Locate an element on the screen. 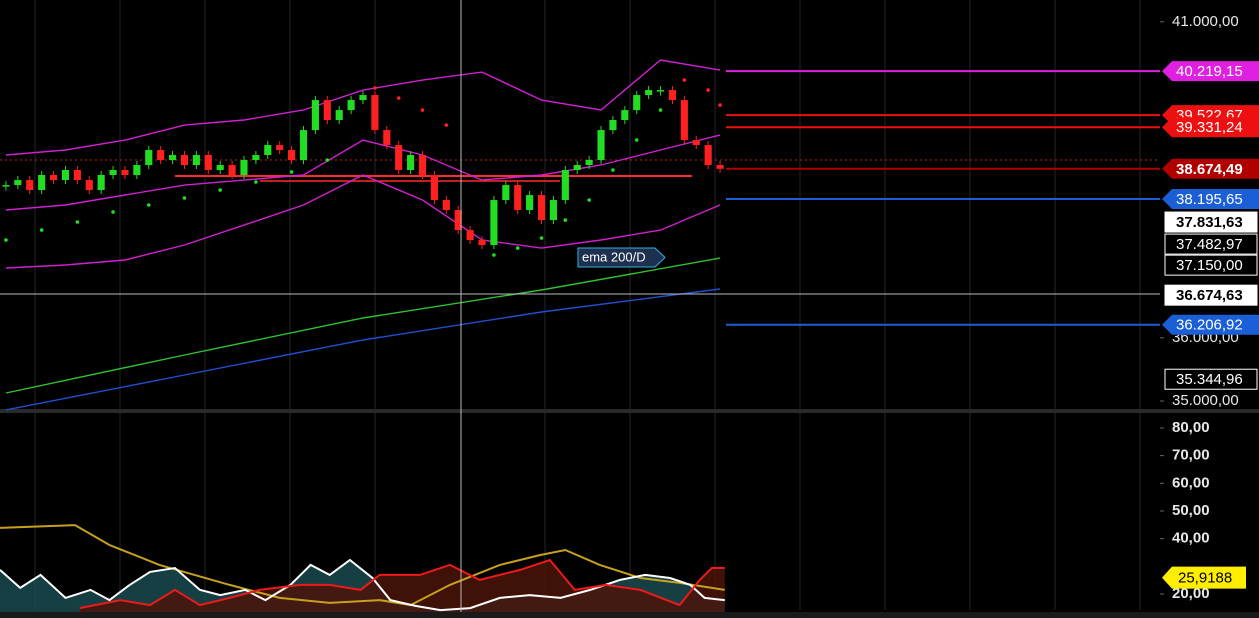  y-tick-label: 80,00 is located at coordinates (1191, 427).